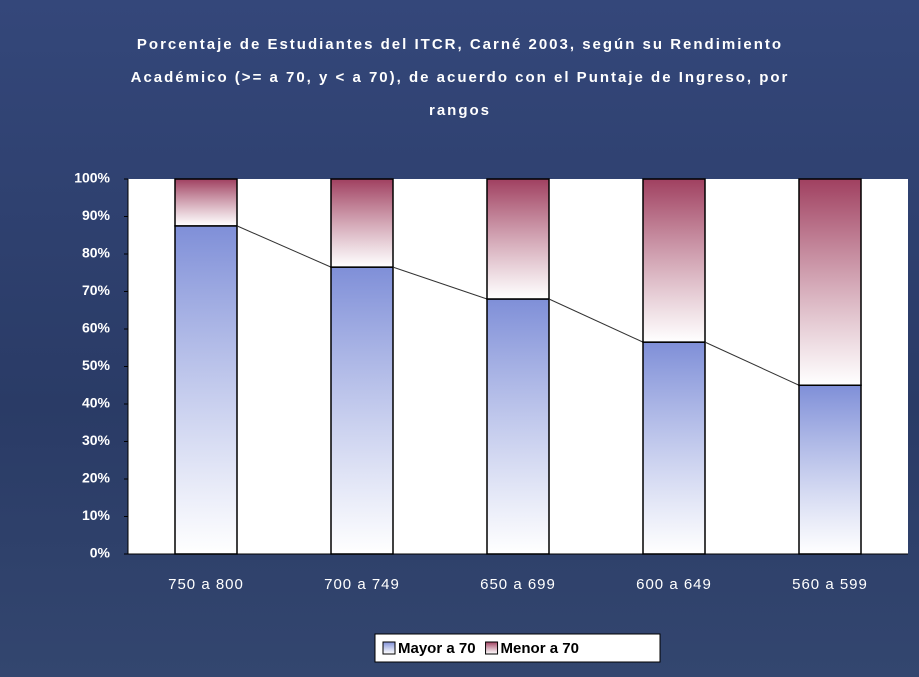  Describe the element at coordinates (540, 648) in the screenshot. I see `legend-label: Menor a 70` at that location.